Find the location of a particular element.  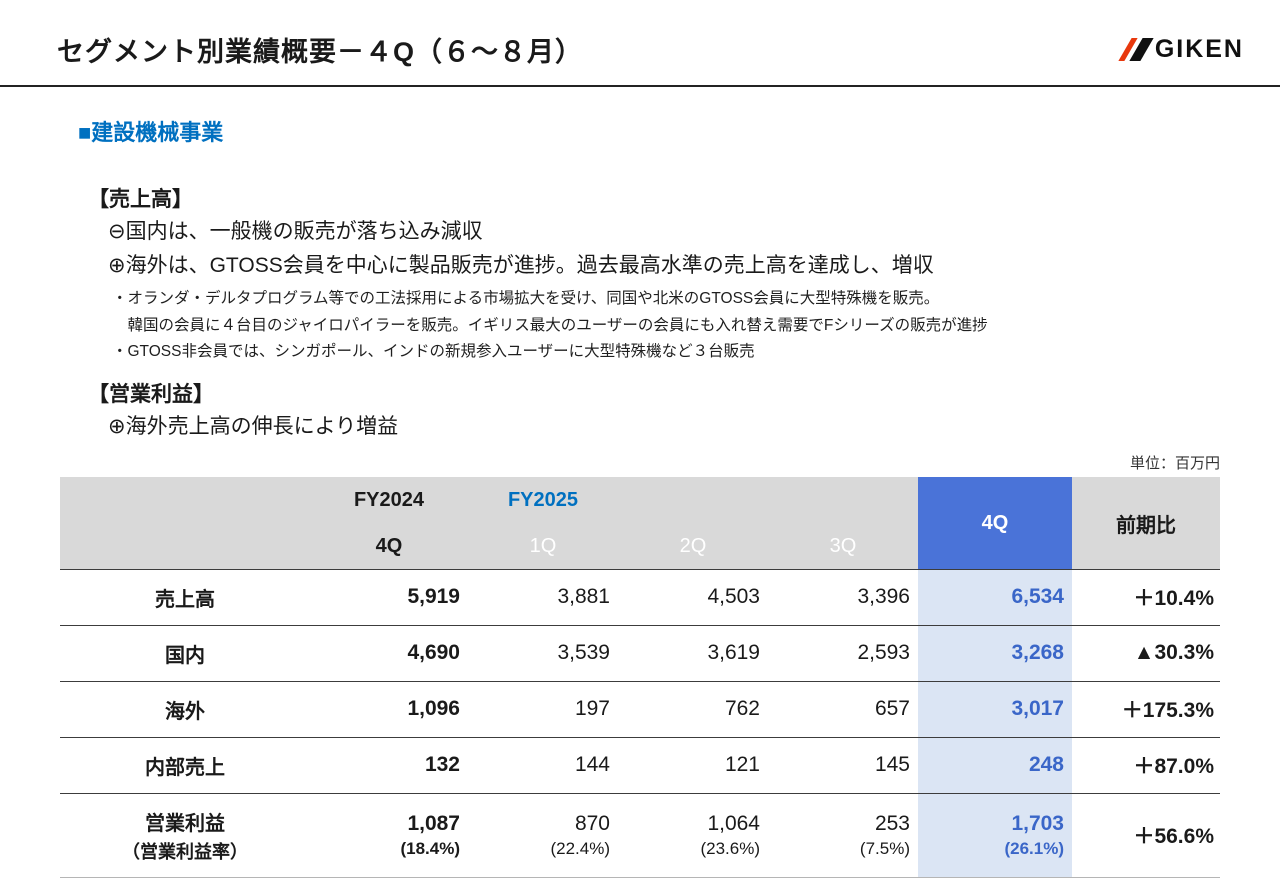

cell-q2: 1,064 is located at coordinates (733, 823).